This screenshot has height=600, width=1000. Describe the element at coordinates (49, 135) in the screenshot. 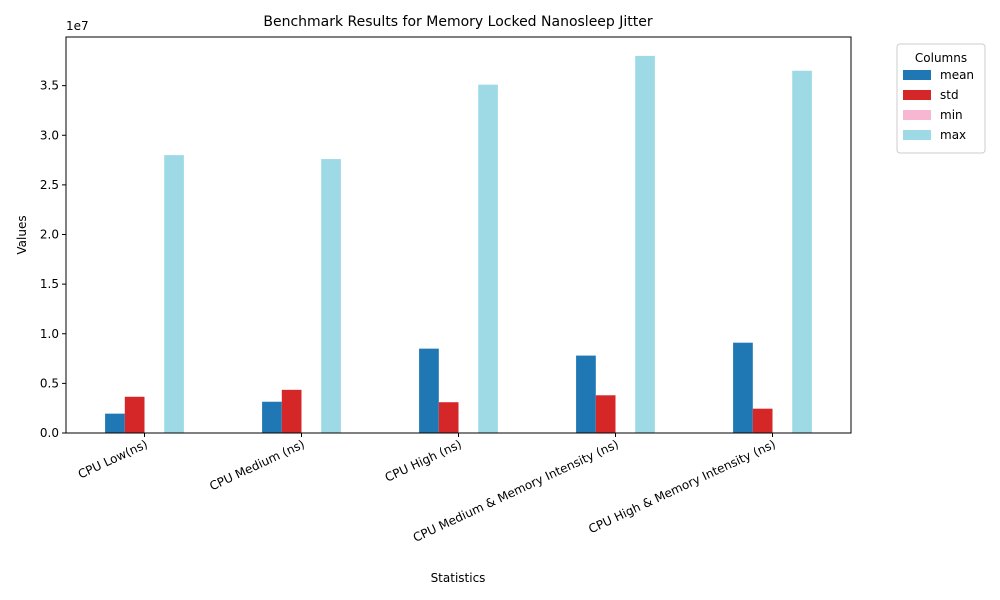

I see `y-tick-label: 3.0` at that location.